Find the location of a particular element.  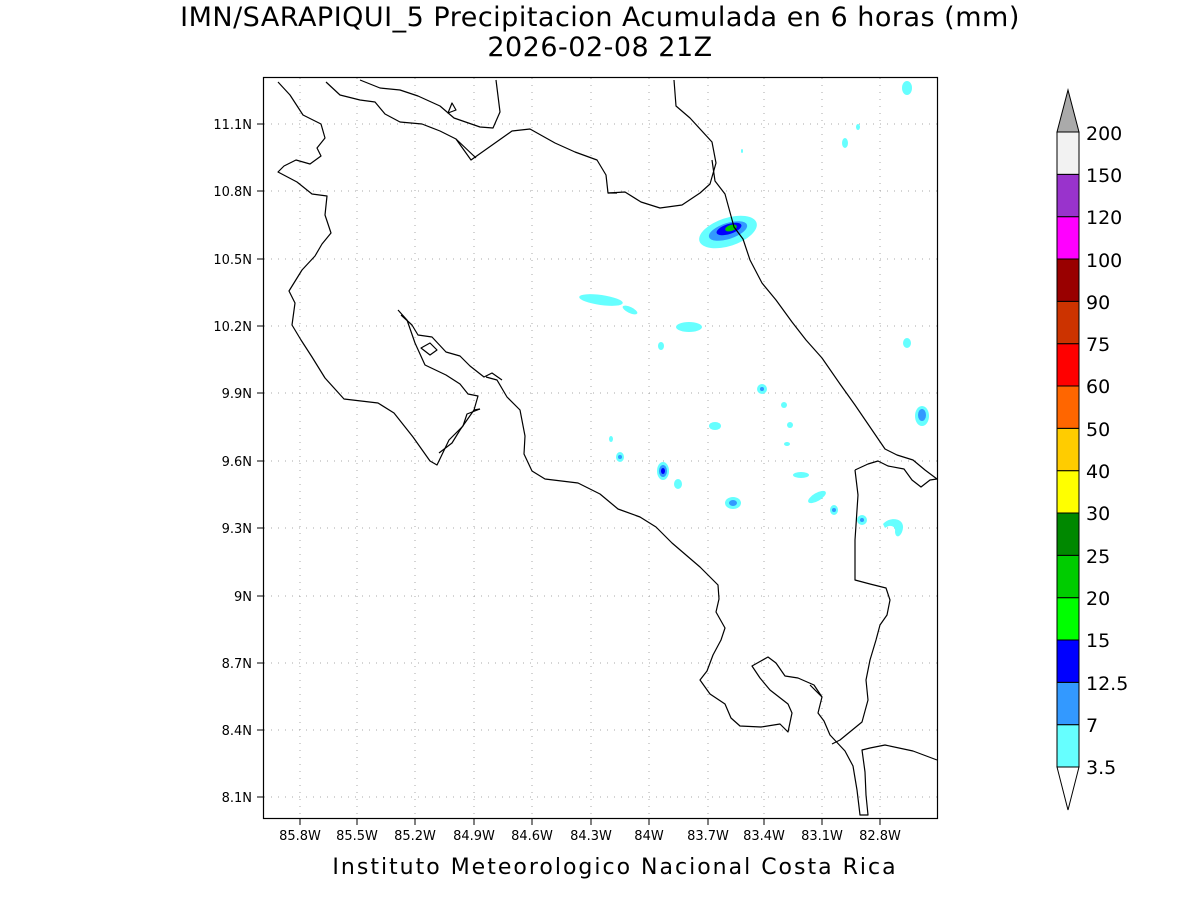

colorbar-label: 60 is located at coordinates (1098, 387).